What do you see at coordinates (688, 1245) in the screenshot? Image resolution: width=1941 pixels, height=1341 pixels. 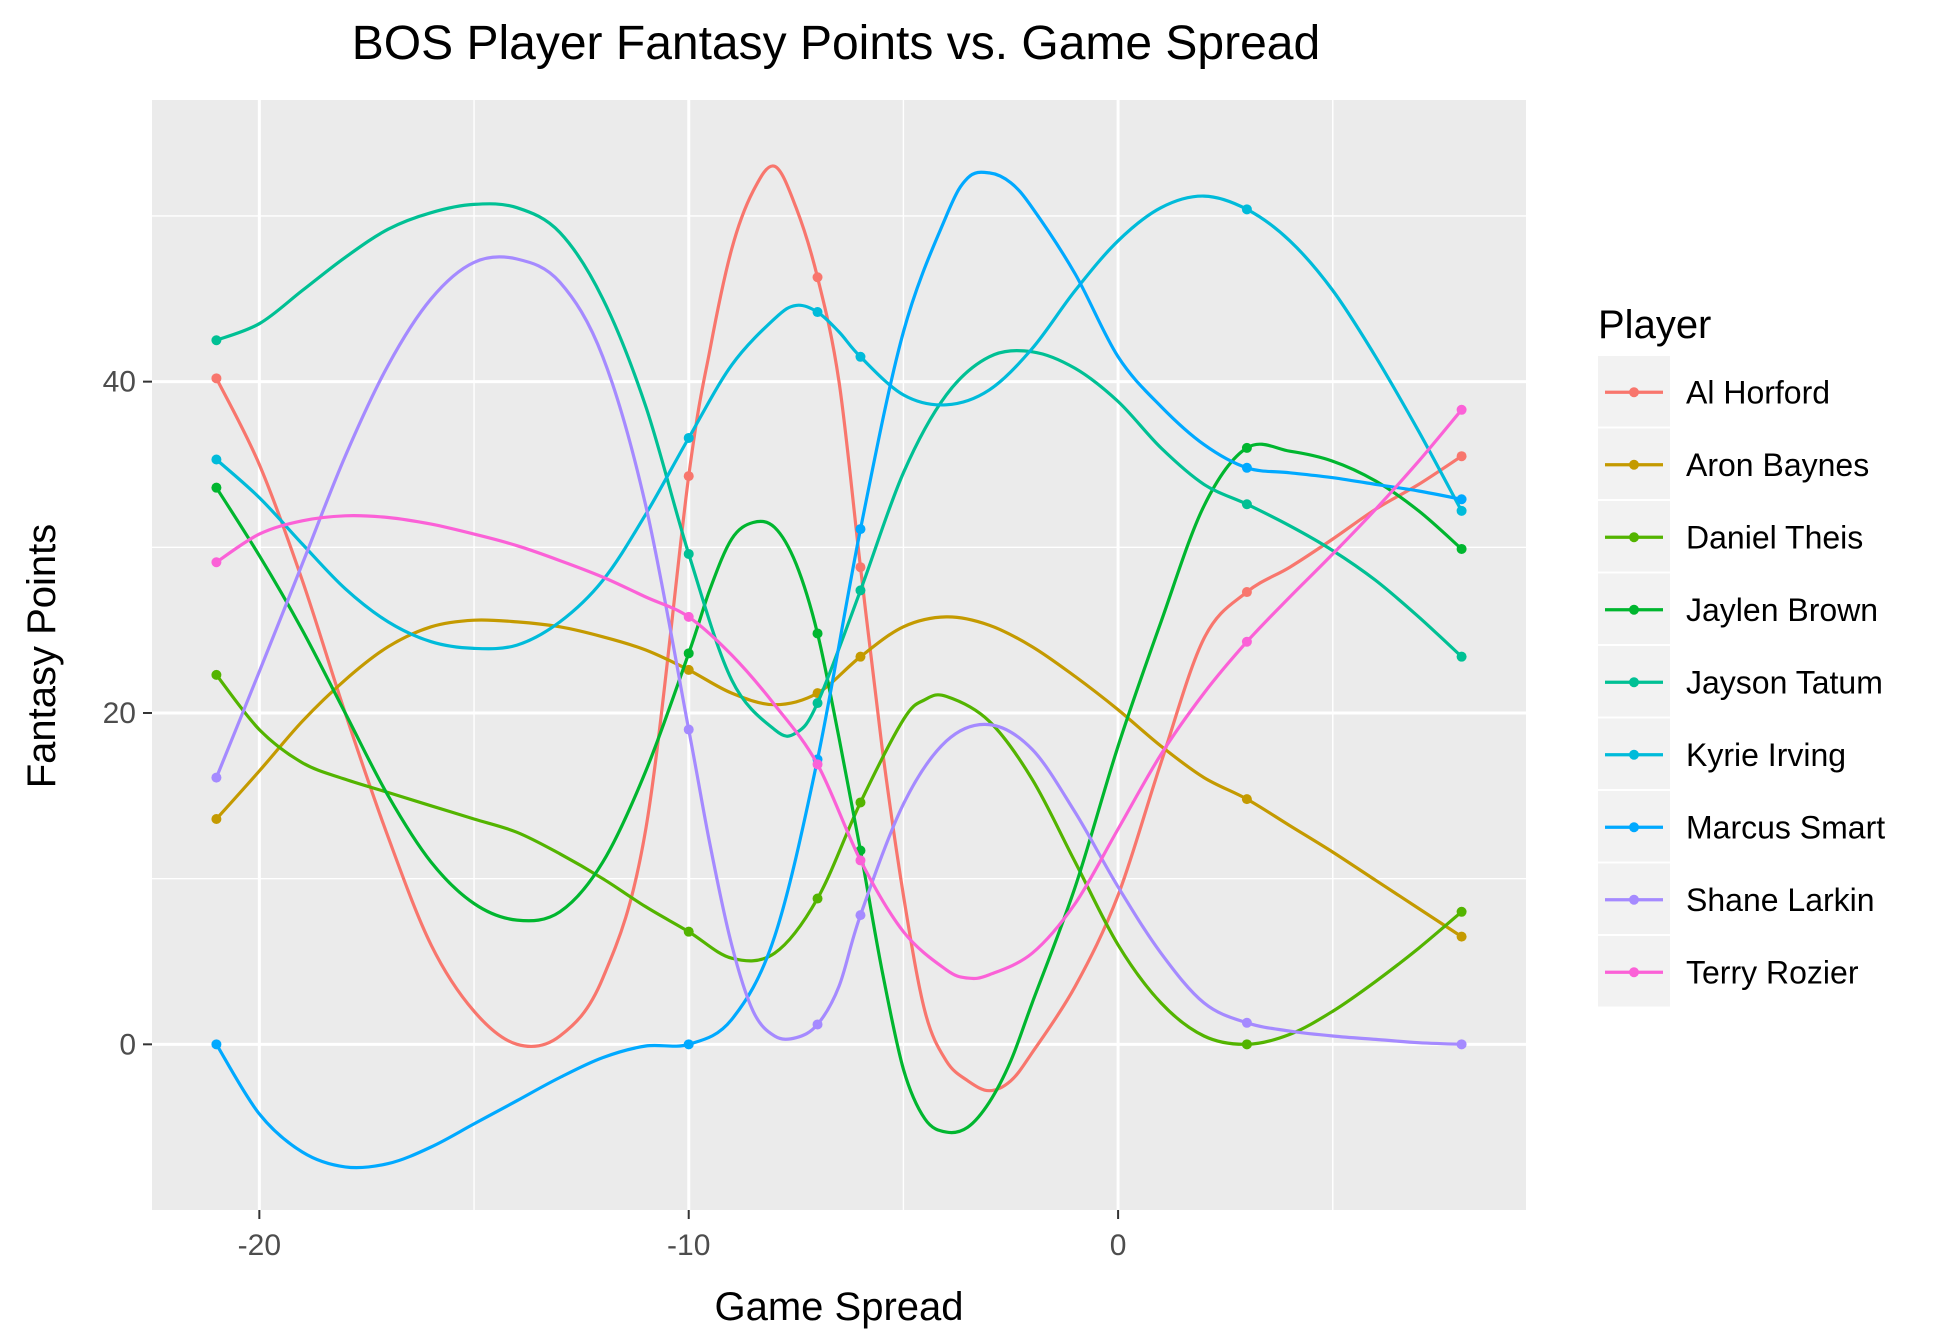 I see `x-tick-label: -10` at bounding box center [688, 1245].